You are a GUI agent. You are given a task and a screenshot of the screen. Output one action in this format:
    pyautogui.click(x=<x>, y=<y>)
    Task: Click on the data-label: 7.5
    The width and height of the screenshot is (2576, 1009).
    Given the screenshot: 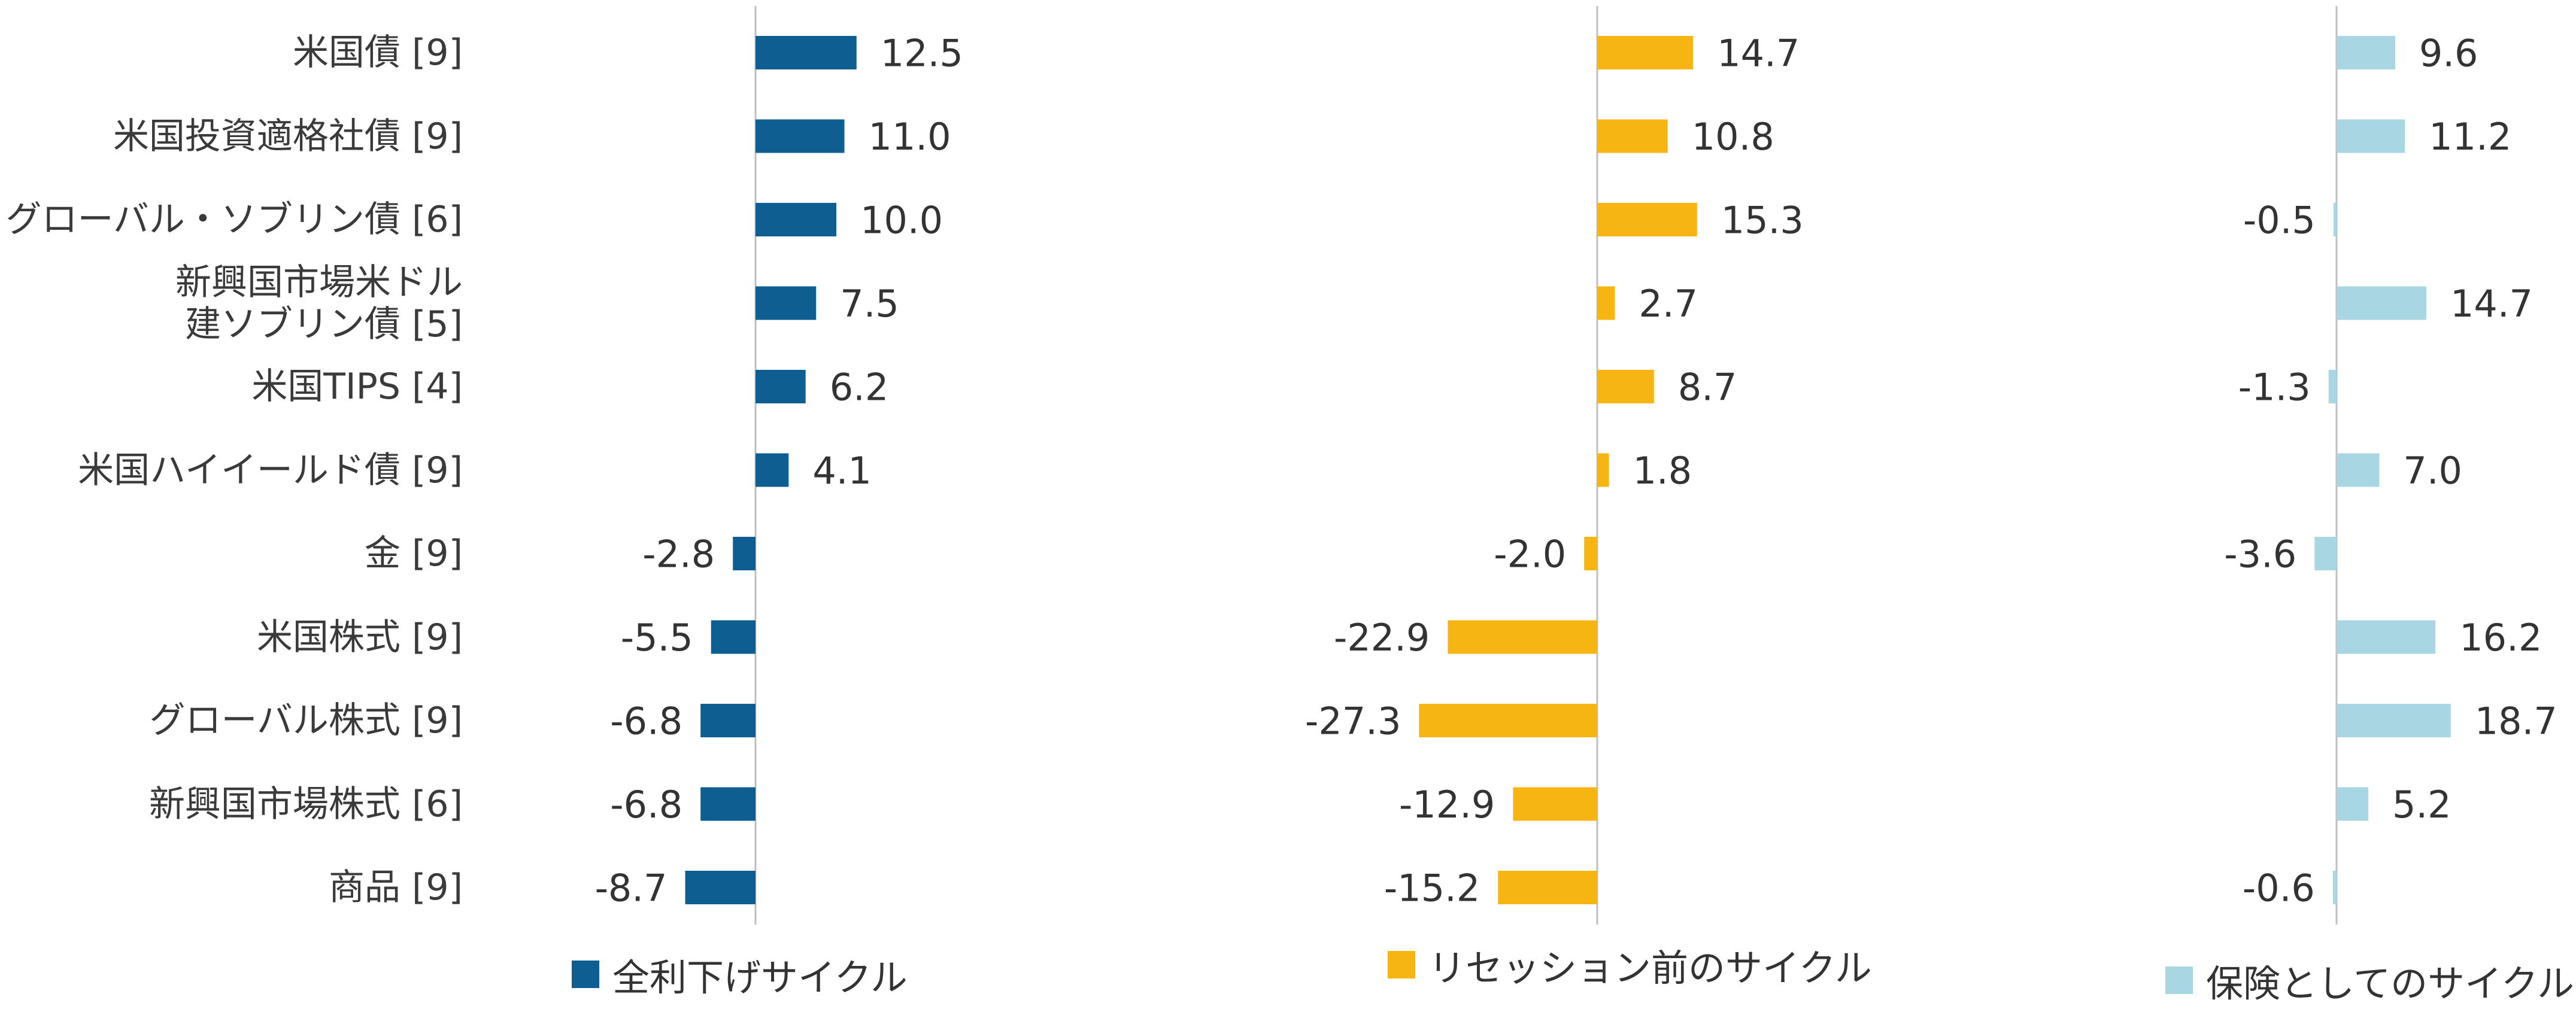 What is the action you would take?
    pyautogui.click(x=869, y=304)
    